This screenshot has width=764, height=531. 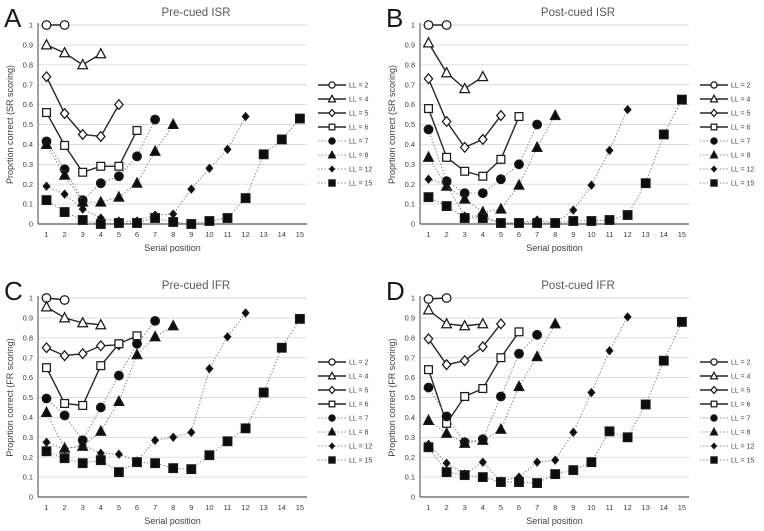 What do you see at coordinates (343, 375) in the screenshot?
I see `legend-entry-ll4: LL = 4` at bounding box center [343, 375].